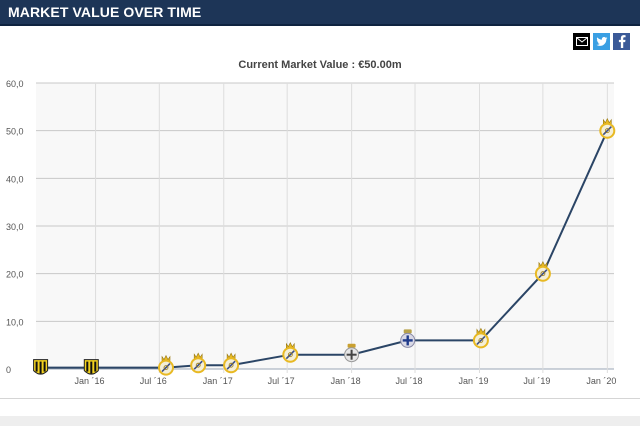 The image size is (640, 426). What do you see at coordinates (15, 322) in the screenshot?
I see `y-tick-label: 10,0` at bounding box center [15, 322].